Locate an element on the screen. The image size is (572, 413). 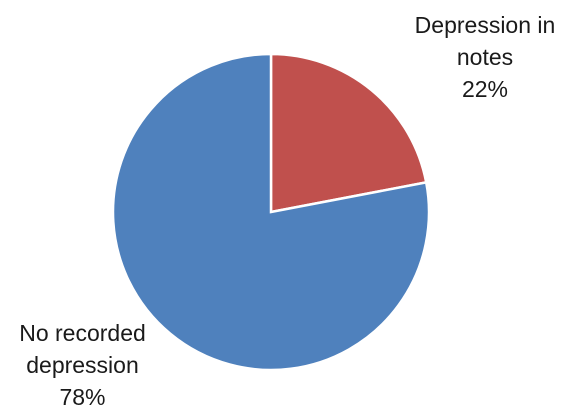
slice-value-label: 22% is located at coordinates (485, 89).